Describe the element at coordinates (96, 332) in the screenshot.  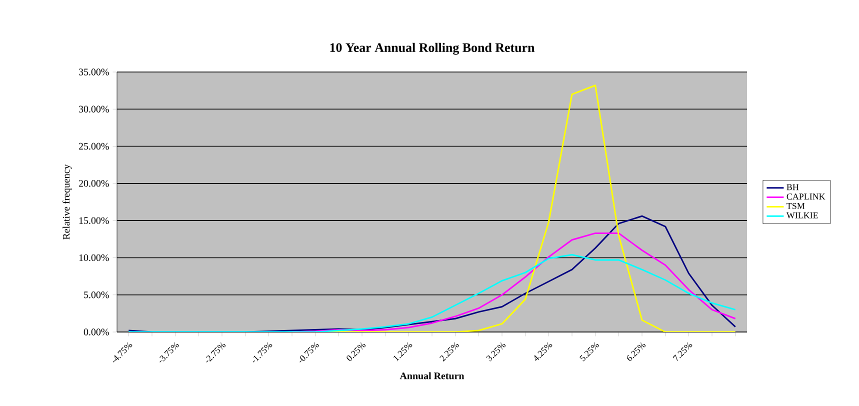
I see `y-tick-label: 0.00%` at that location.